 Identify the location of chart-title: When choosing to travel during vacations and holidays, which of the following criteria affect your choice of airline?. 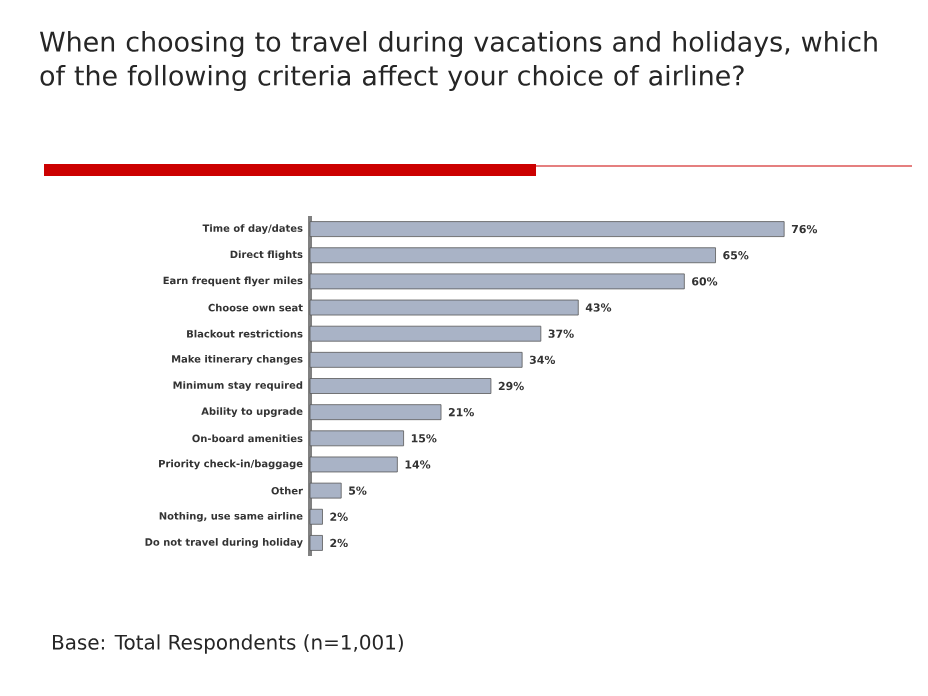
(458, 61).